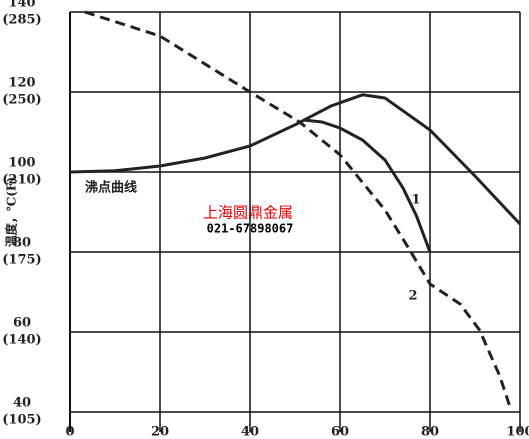  Describe the element at coordinates (340, 432) in the screenshot. I see `x-tick-label: 60` at that location.